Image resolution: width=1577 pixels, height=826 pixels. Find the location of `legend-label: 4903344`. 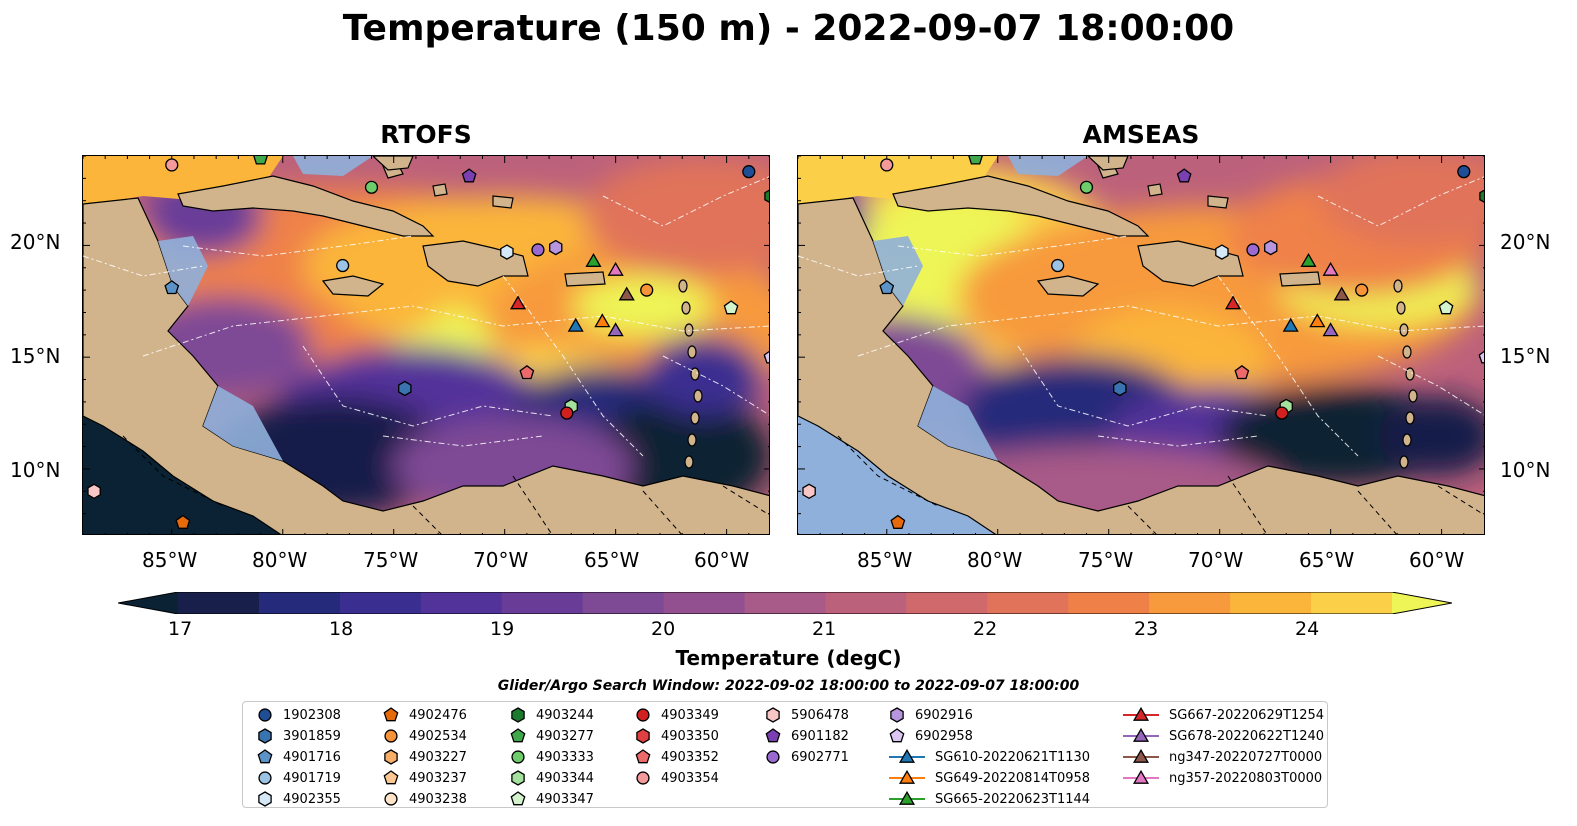

legend-label: 4903344 is located at coordinates (565, 778).